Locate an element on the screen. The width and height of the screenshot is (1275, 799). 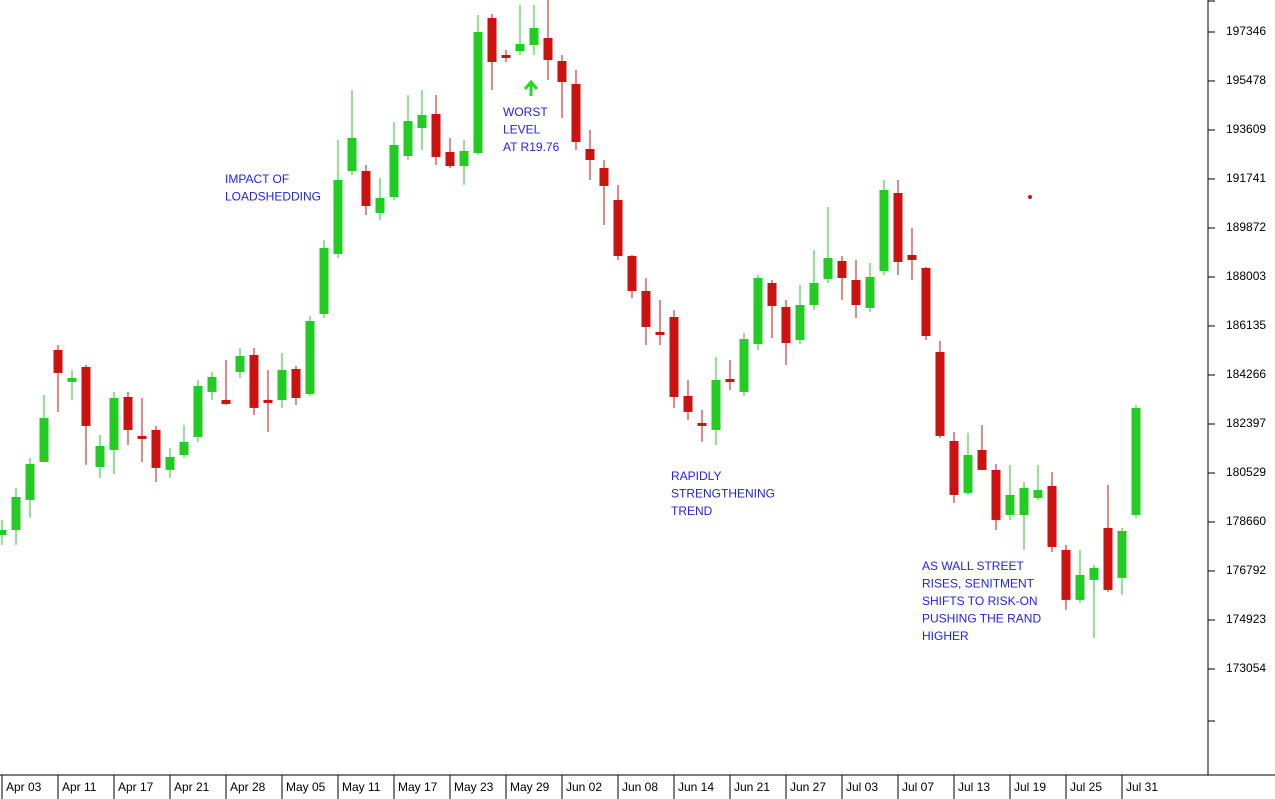
y-tick-label: 193609 is located at coordinates (1246, 129).